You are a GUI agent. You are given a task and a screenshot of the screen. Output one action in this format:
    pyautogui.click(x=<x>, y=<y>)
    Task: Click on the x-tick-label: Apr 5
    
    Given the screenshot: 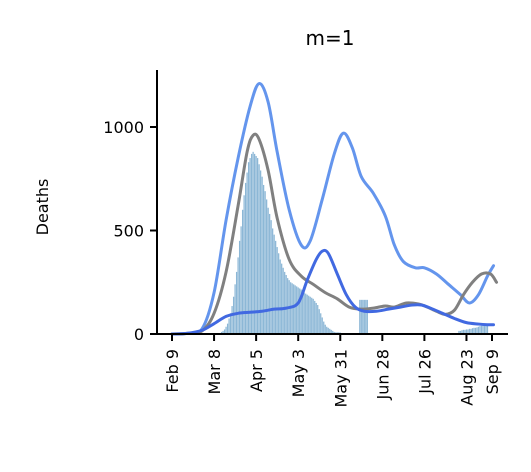 What is the action you would take?
    pyautogui.click(x=256, y=370)
    